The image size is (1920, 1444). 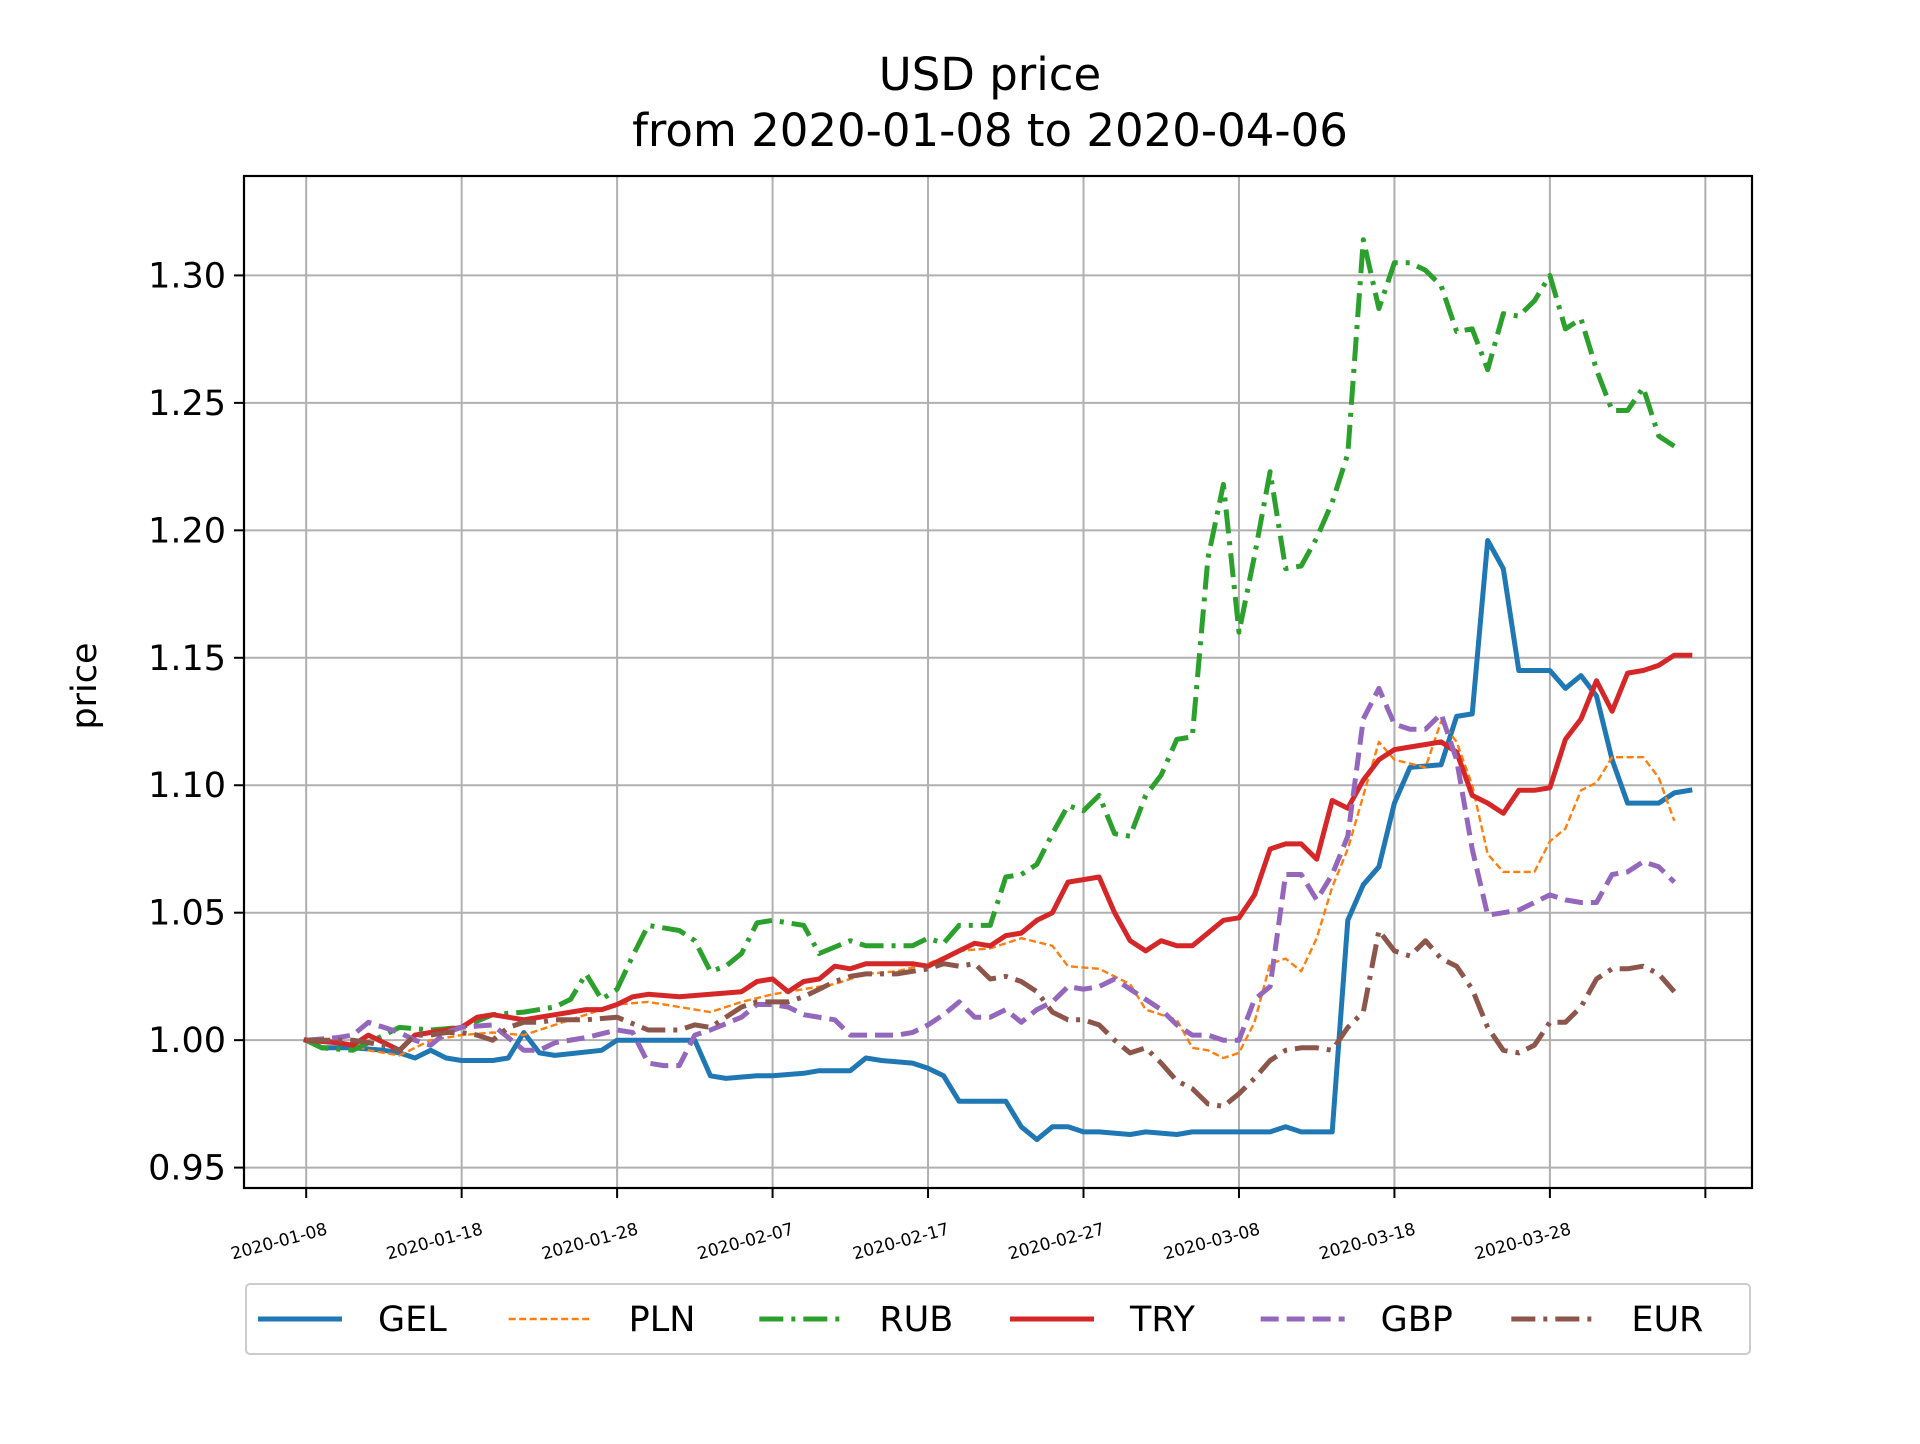 What do you see at coordinates (1667, 1320) in the screenshot?
I see `legend-label-eur: EUR` at bounding box center [1667, 1320].